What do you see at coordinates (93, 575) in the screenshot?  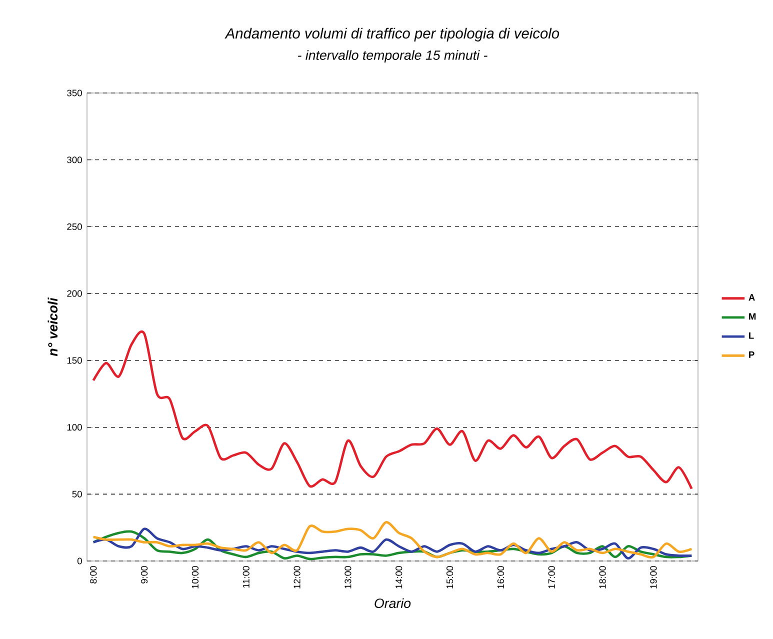 I see `x-tick-label: 8:00` at bounding box center [93, 575].